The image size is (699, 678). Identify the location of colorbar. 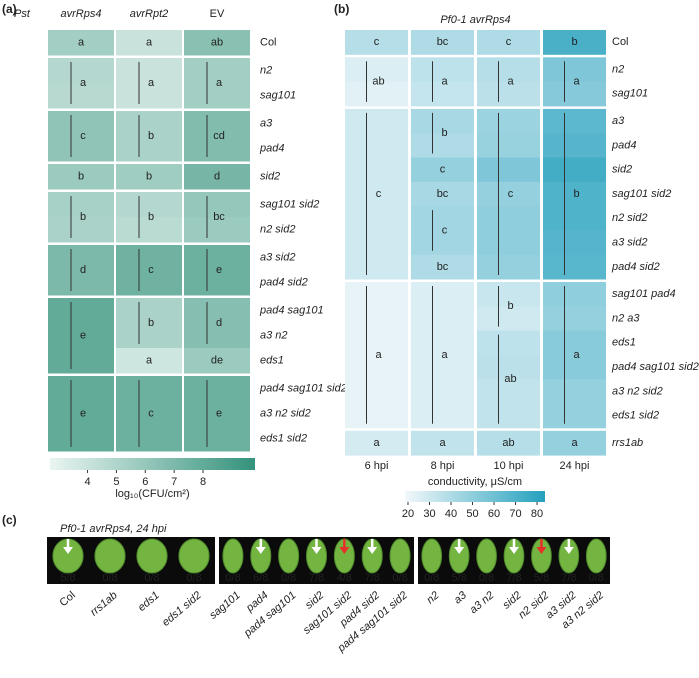
(152, 464).